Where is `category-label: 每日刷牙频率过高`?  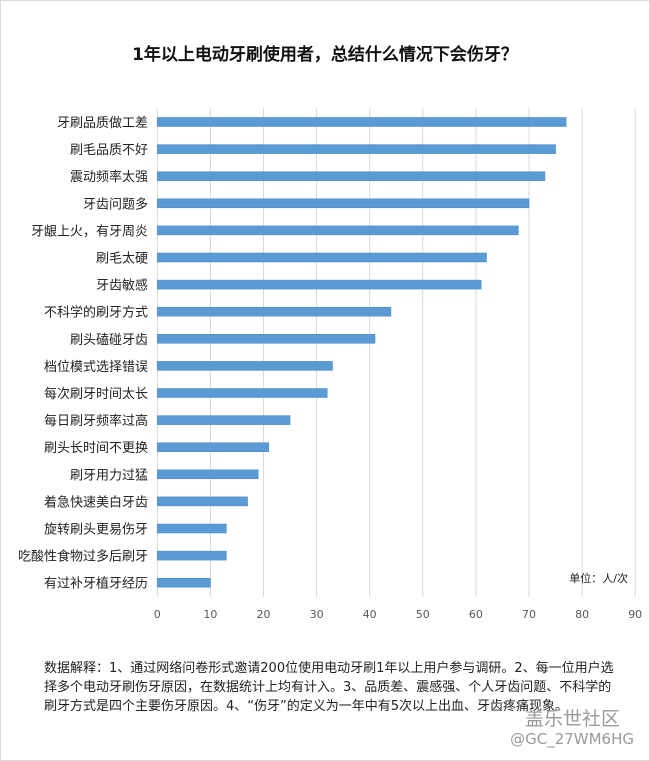 category-label: 每日刷牙频率过高 is located at coordinates (96, 421).